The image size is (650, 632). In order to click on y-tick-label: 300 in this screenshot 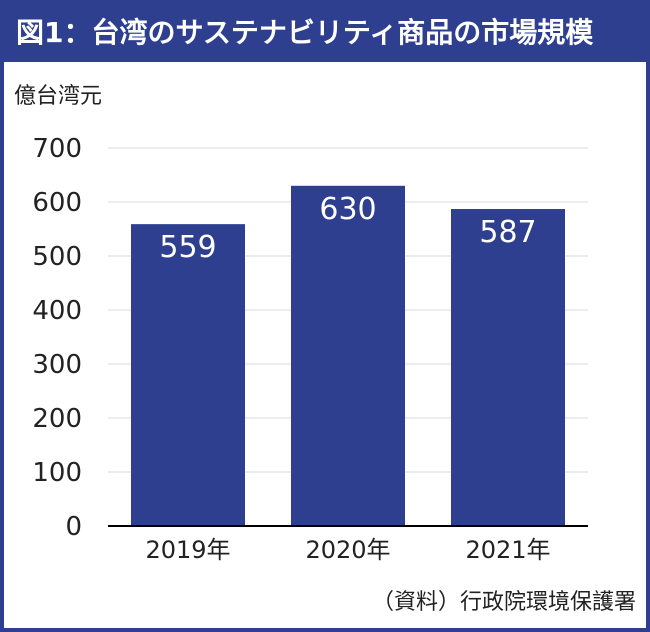, I will do `click(57, 365)`.